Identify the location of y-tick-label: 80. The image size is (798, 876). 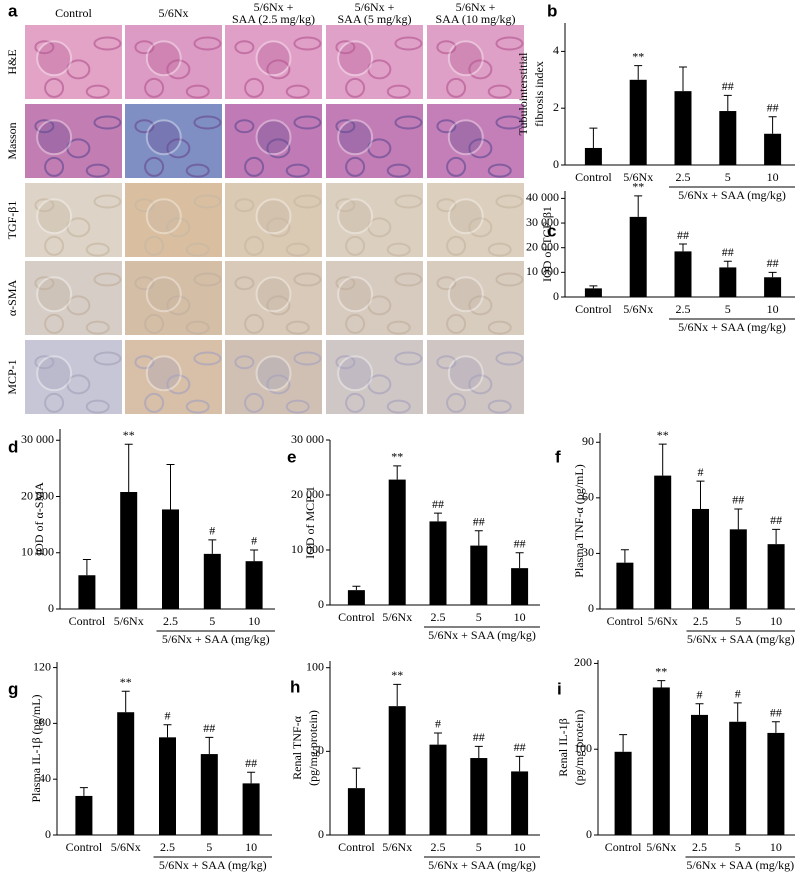
(45, 722).